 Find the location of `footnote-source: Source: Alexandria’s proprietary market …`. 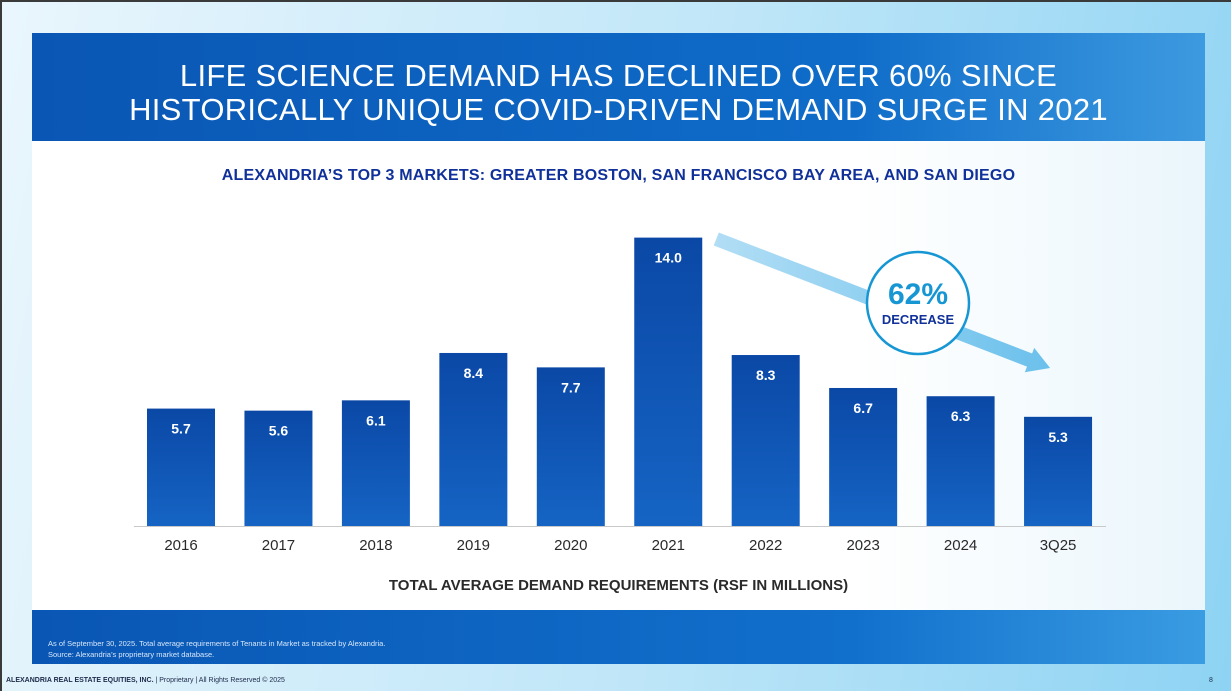

footnote-source: Source: Alexandria’s proprietary market … is located at coordinates (131, 654).